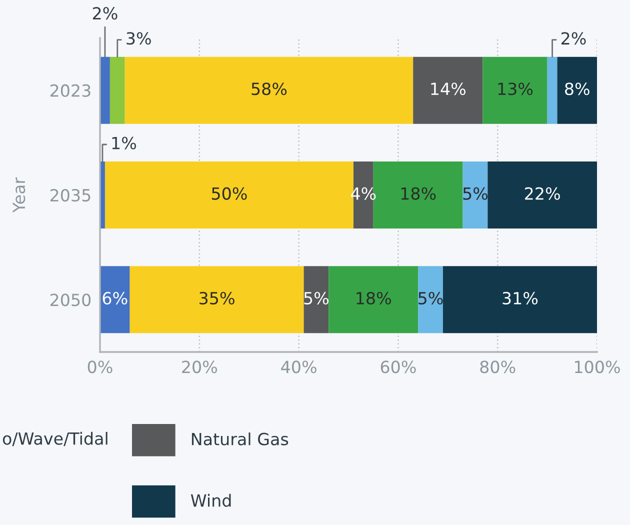  What do you see at coordinates (398, 367) in the screenshot?
I see `x-tick-label: 60%` at bounding box center [398, 367].